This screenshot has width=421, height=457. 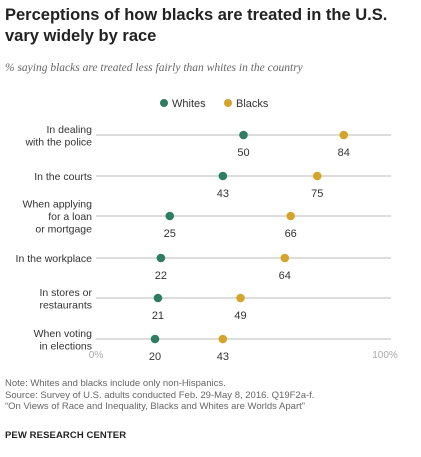 What do you see at coordinates (65, 305) in the screenshot?
I see `category-label: restaurants` at bounding box center [65, 305].